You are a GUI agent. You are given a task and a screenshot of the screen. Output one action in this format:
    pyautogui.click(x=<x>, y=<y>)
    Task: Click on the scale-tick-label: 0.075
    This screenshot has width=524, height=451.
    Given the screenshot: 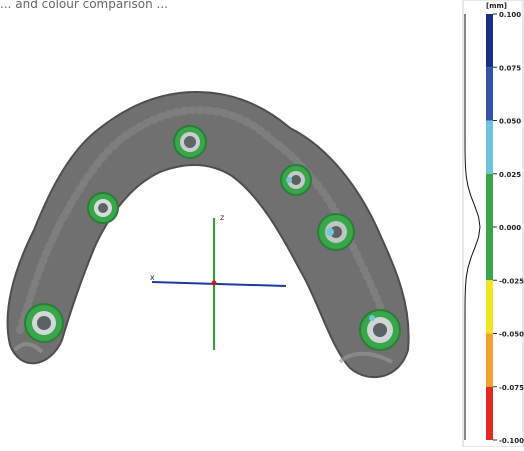 What is the action you would take?
    pyautogui.click(x=510, y=68)
    